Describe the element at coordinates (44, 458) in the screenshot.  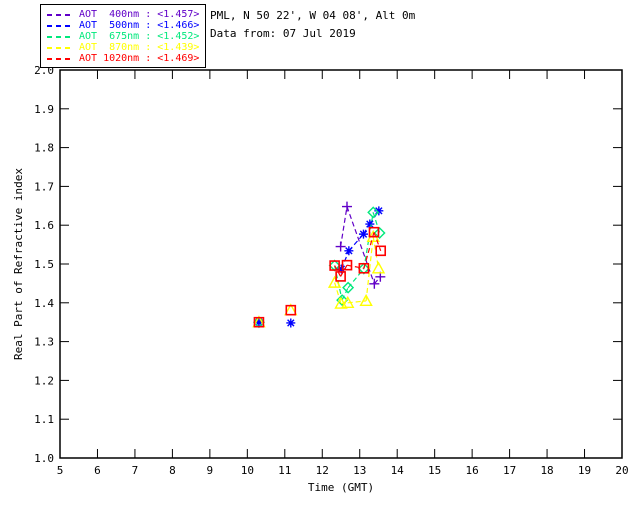
I see `y-tick-label: 1.0` at that location.